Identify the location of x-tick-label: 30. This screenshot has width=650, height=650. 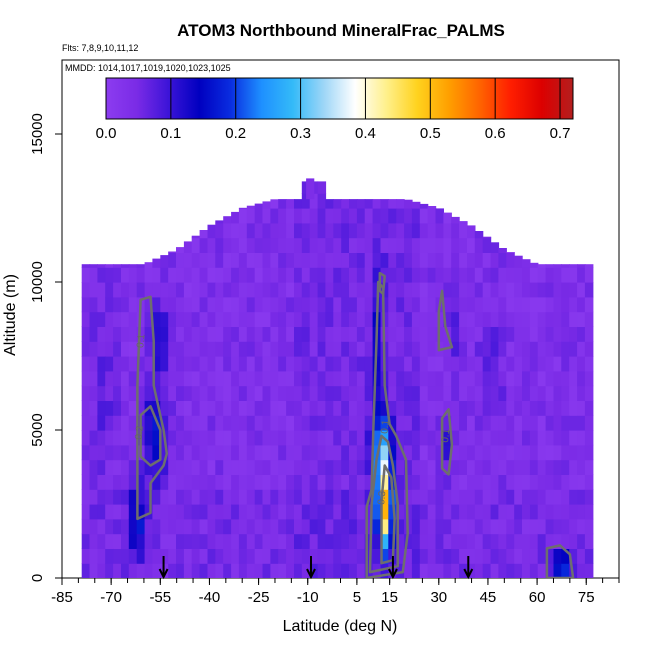
(438, 597).